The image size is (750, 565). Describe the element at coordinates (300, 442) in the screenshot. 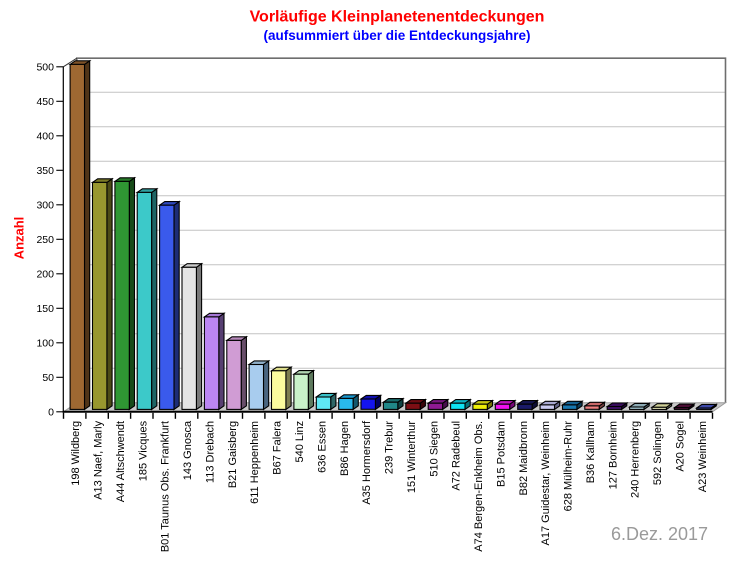

I see `svg-text: 540 Linz` at that location.